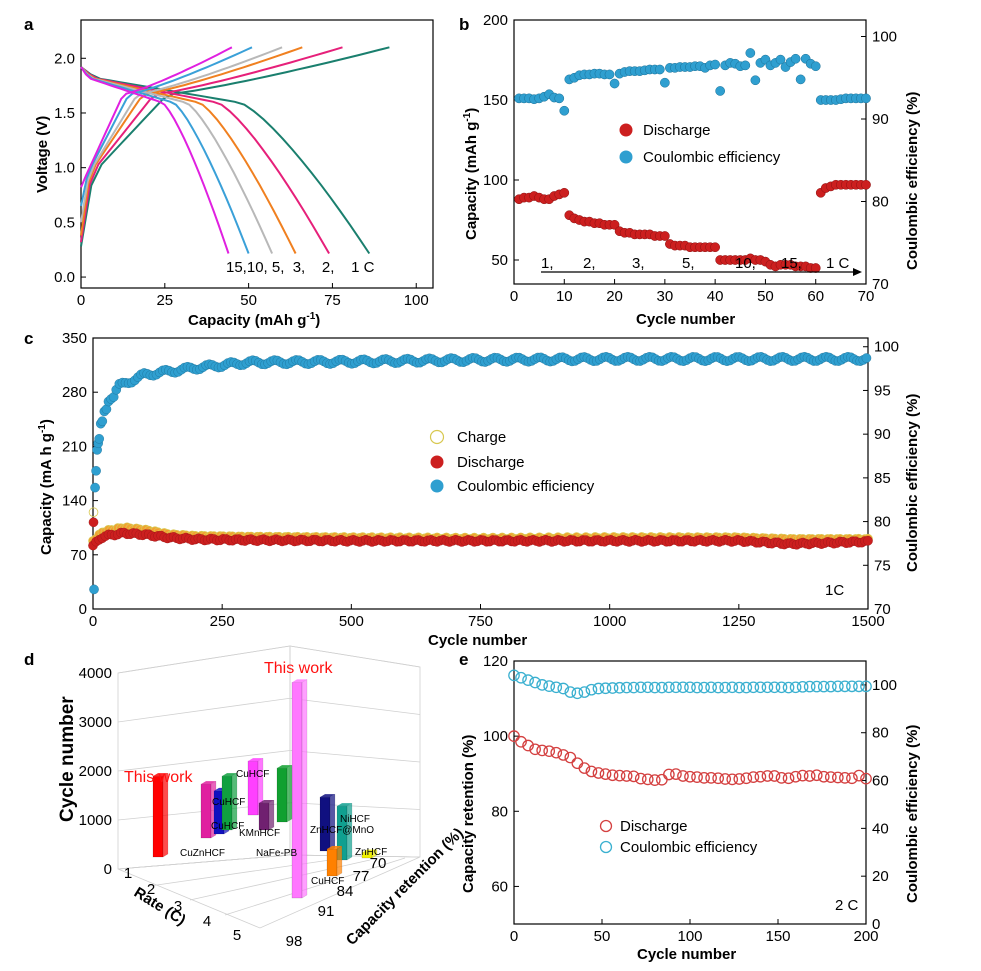 This screenshot has height=971, width=981. I want to click on bar-side-NiHCF, so click(349, 831).